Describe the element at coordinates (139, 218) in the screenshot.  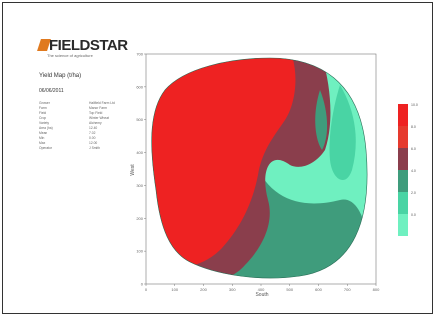
I see `y-tick-label: 200` at that location.